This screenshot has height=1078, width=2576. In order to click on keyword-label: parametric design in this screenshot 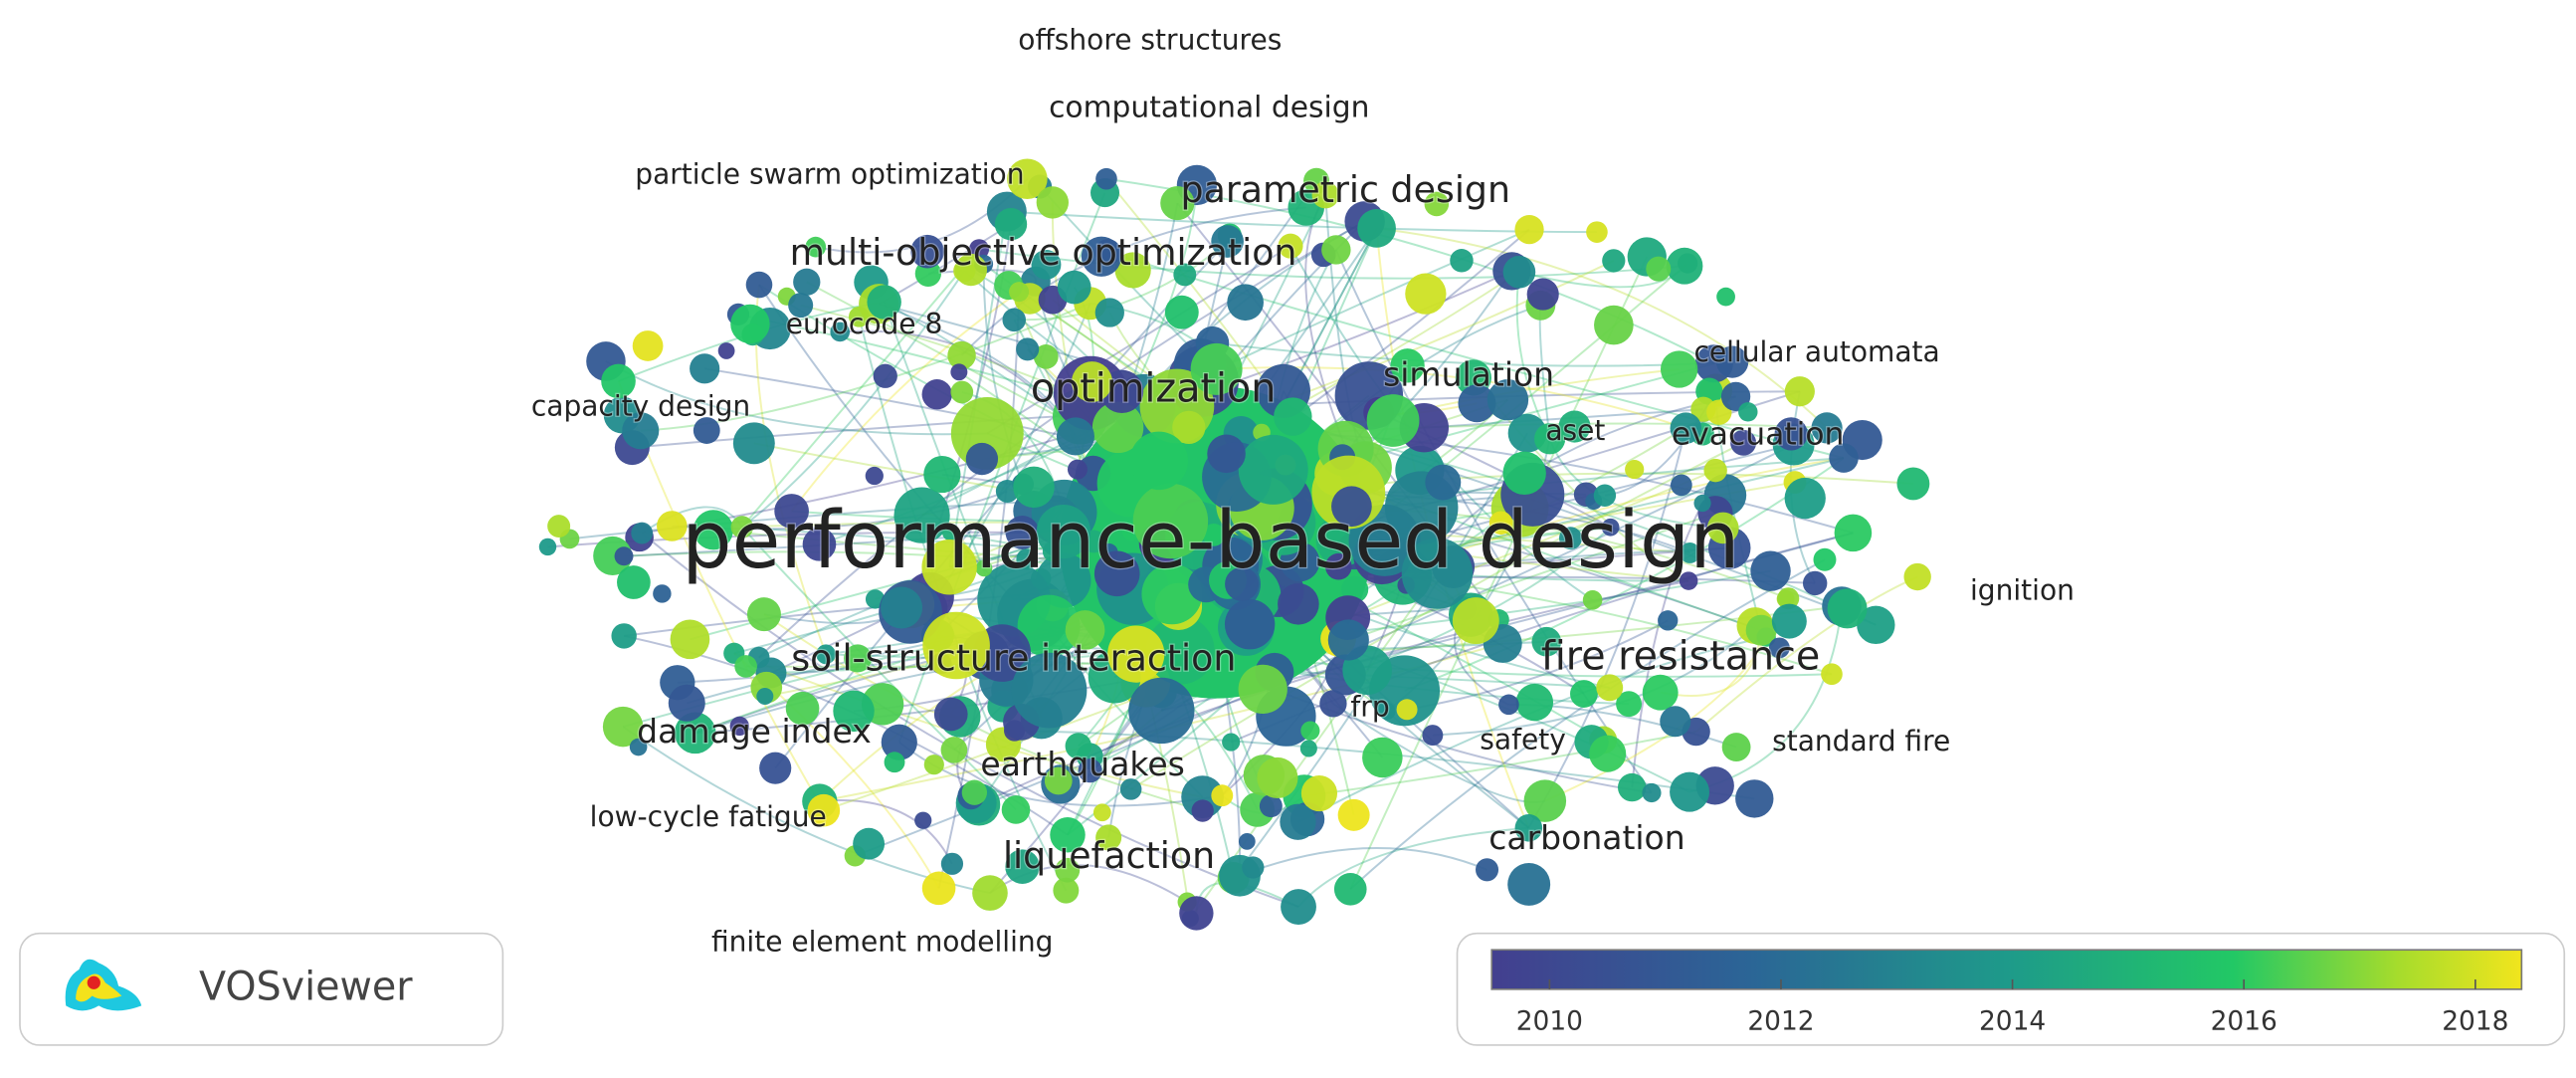, I will do `click(1345, 189)`.